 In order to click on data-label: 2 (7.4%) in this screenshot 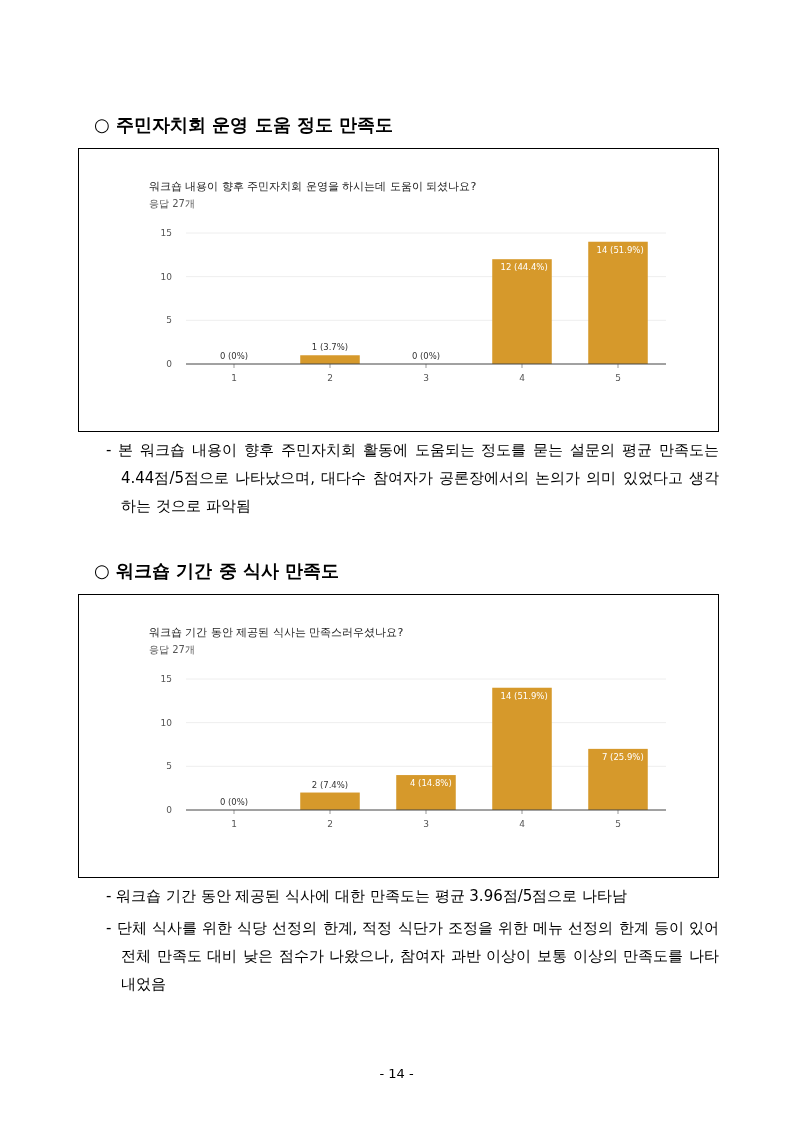, I will do `click(330, 784)`.